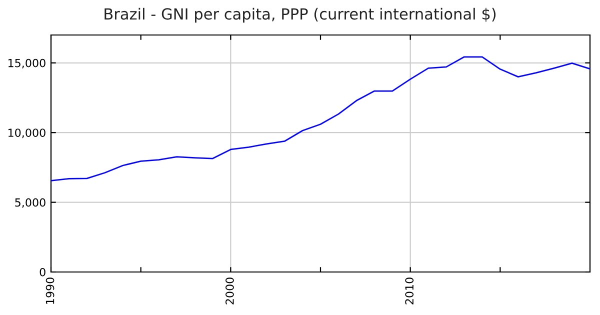 The image size is (600, 315). Describe the element at coordinates (229, 291) in the screenshot. I see `x-tick-label: 2000` at that location.